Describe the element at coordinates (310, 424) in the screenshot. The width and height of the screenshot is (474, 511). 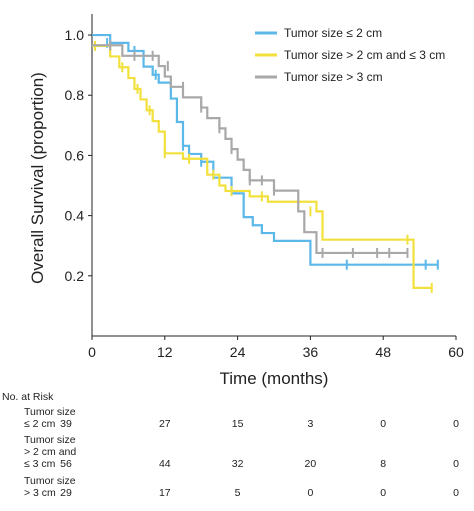
I see `risk-count: 3` at that location.